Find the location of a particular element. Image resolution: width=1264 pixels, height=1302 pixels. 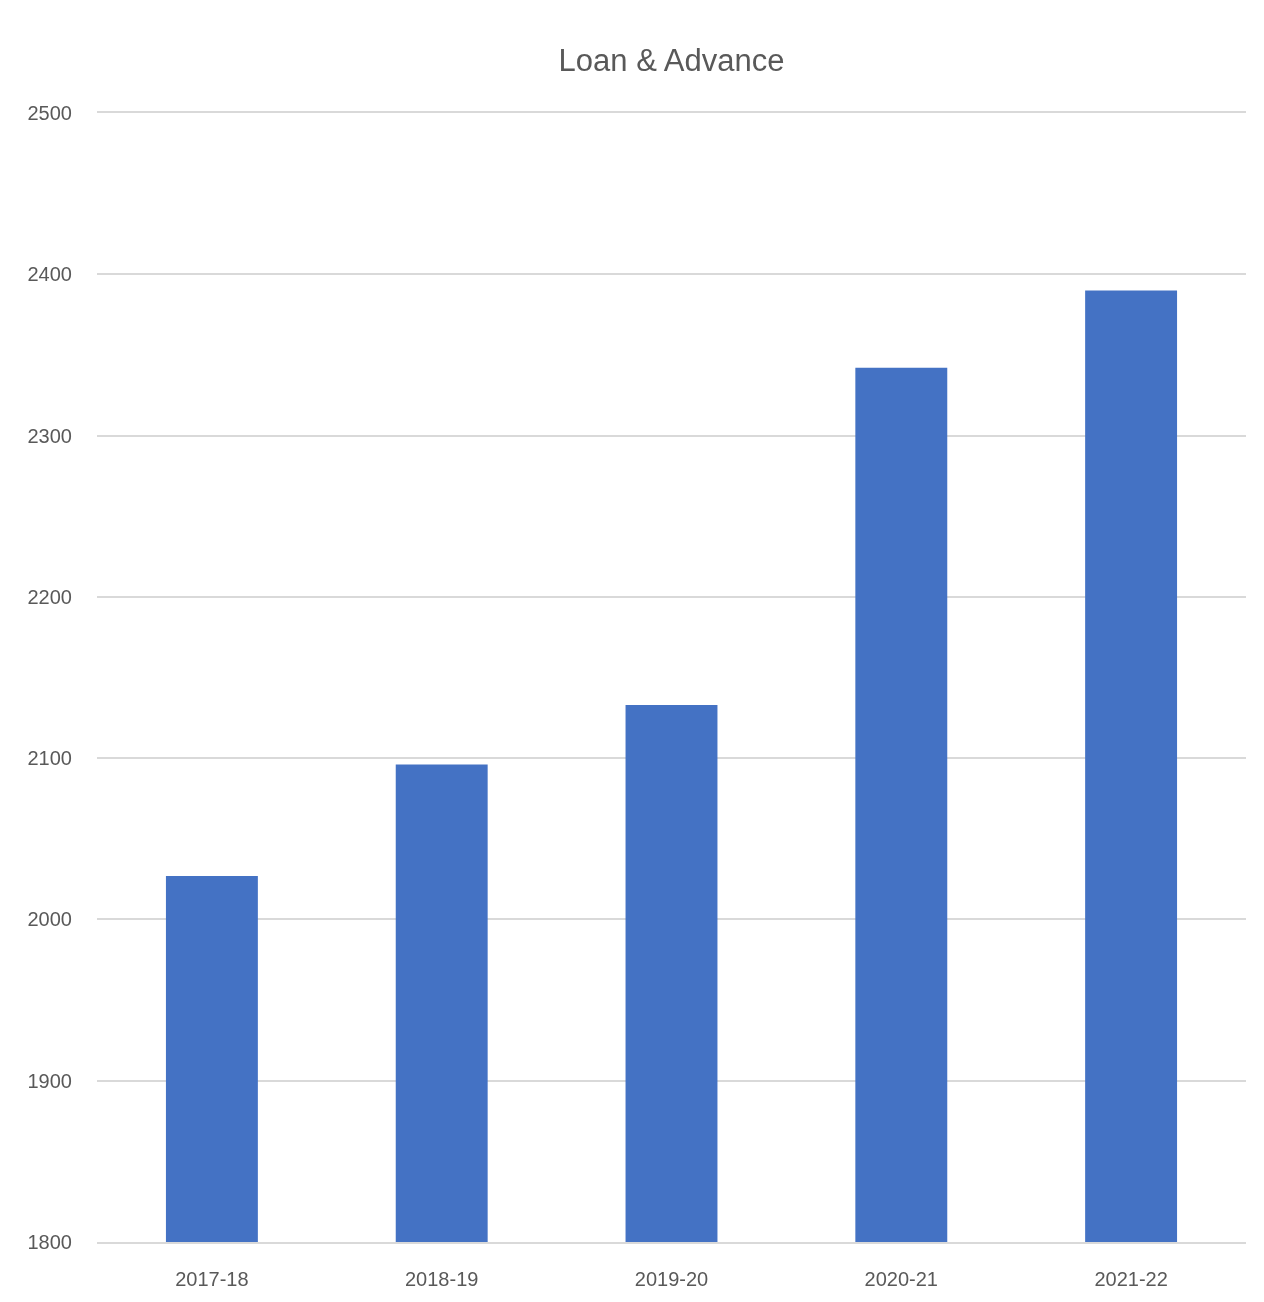

x-tick-label: 2019-20 is located at coordinates (671, 1278).